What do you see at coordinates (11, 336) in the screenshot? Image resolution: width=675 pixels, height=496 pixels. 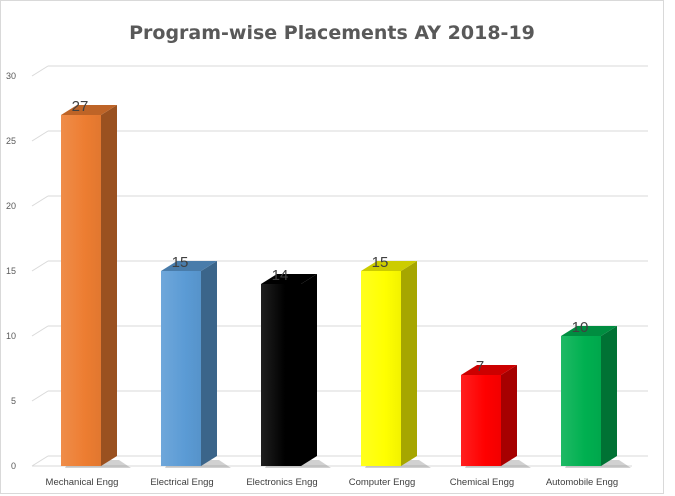 I see `y-tick-label-2: 10` at bounding box center [11, 336].